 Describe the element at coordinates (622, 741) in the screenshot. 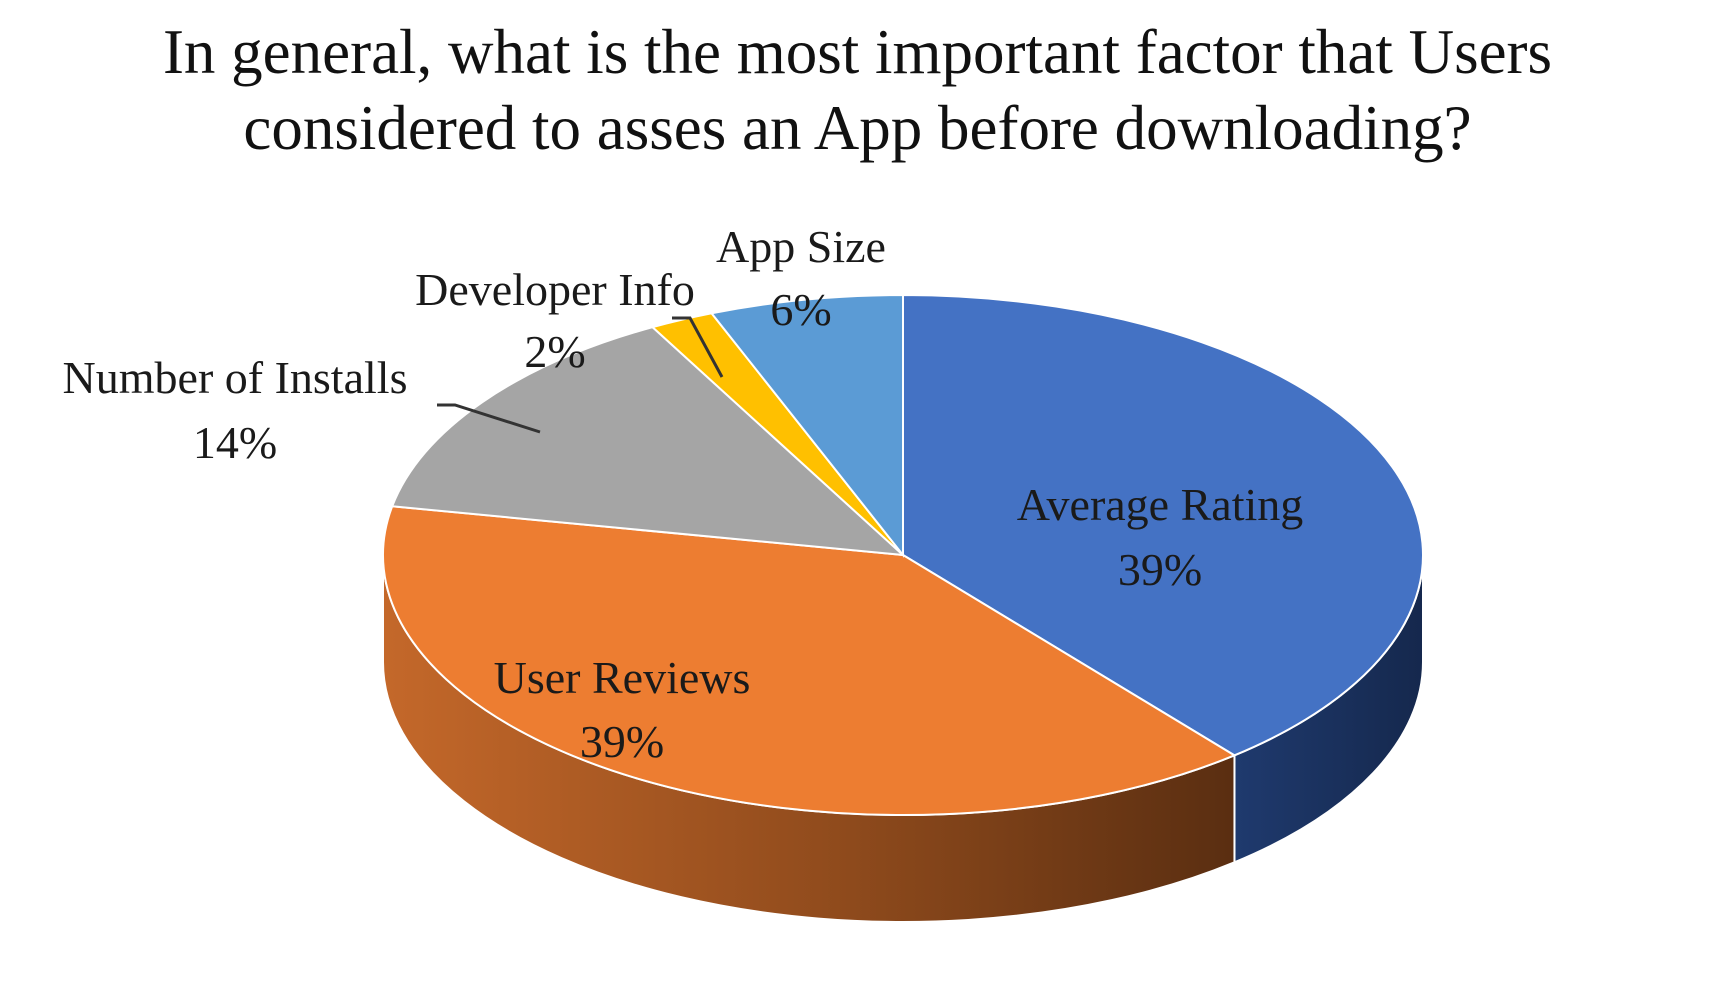

I see `value-label-user-reviews: 39%` at that location.